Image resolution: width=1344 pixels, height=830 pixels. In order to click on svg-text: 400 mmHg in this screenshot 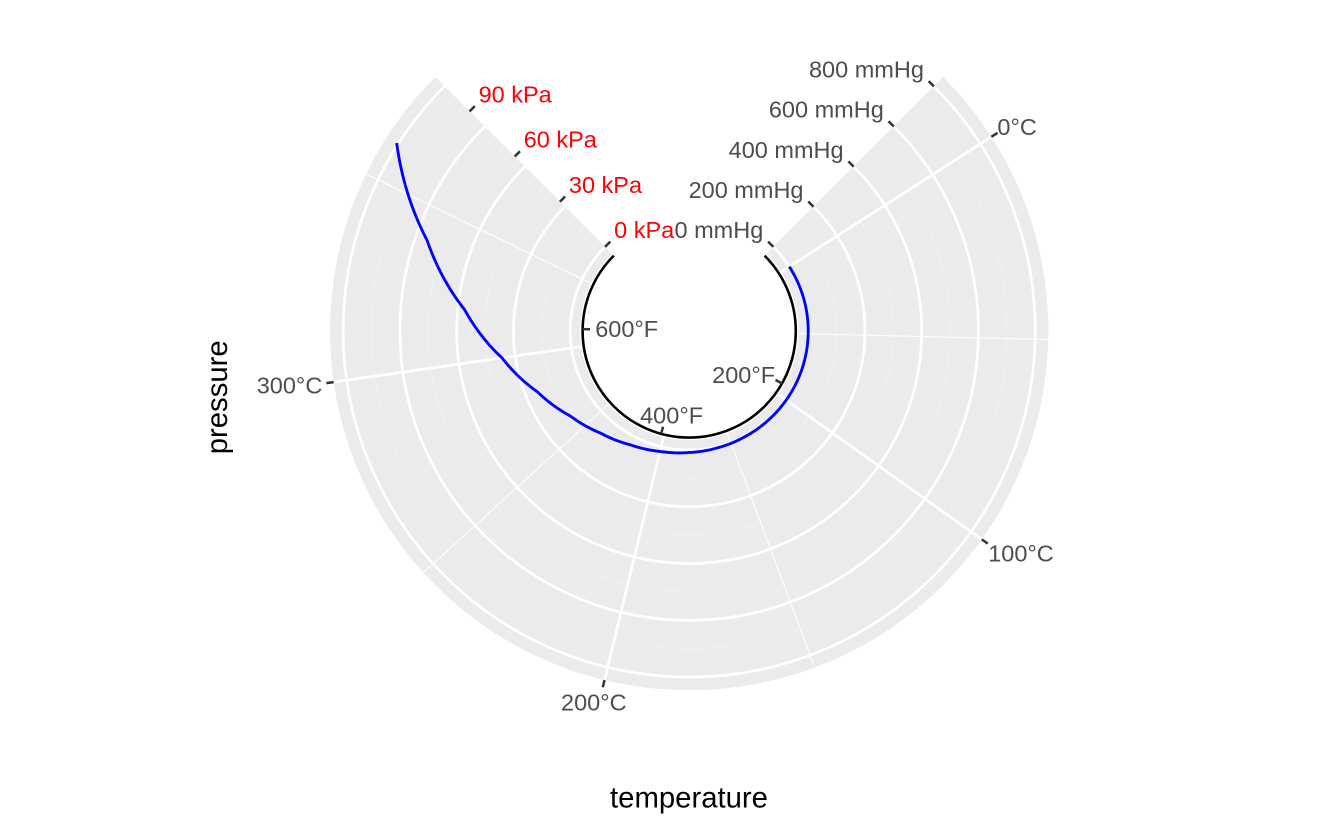, I will do `click(786, 150)`.